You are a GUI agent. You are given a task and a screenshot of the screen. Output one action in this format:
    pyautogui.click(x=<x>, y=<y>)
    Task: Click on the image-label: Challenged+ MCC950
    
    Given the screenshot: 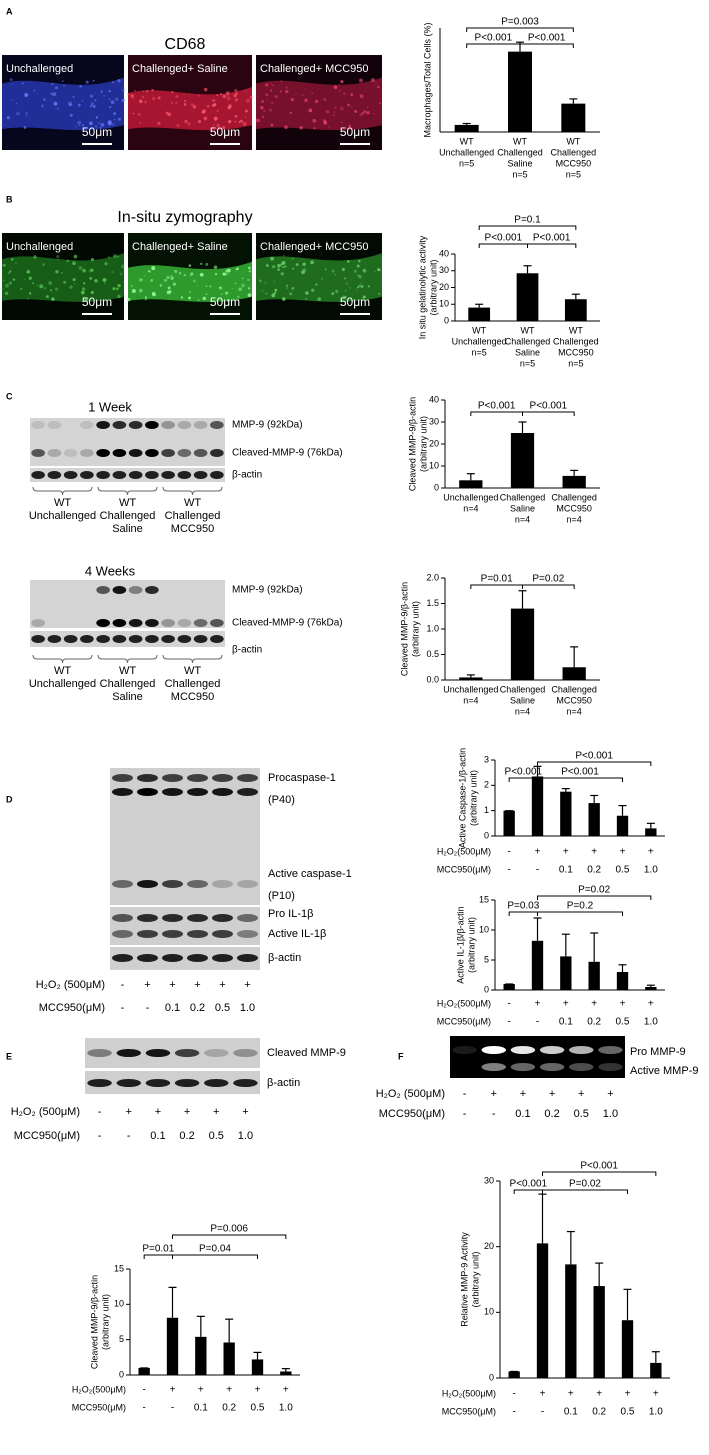 What is the action you would take?
    pyautogui.click(x=314, y=69)
    